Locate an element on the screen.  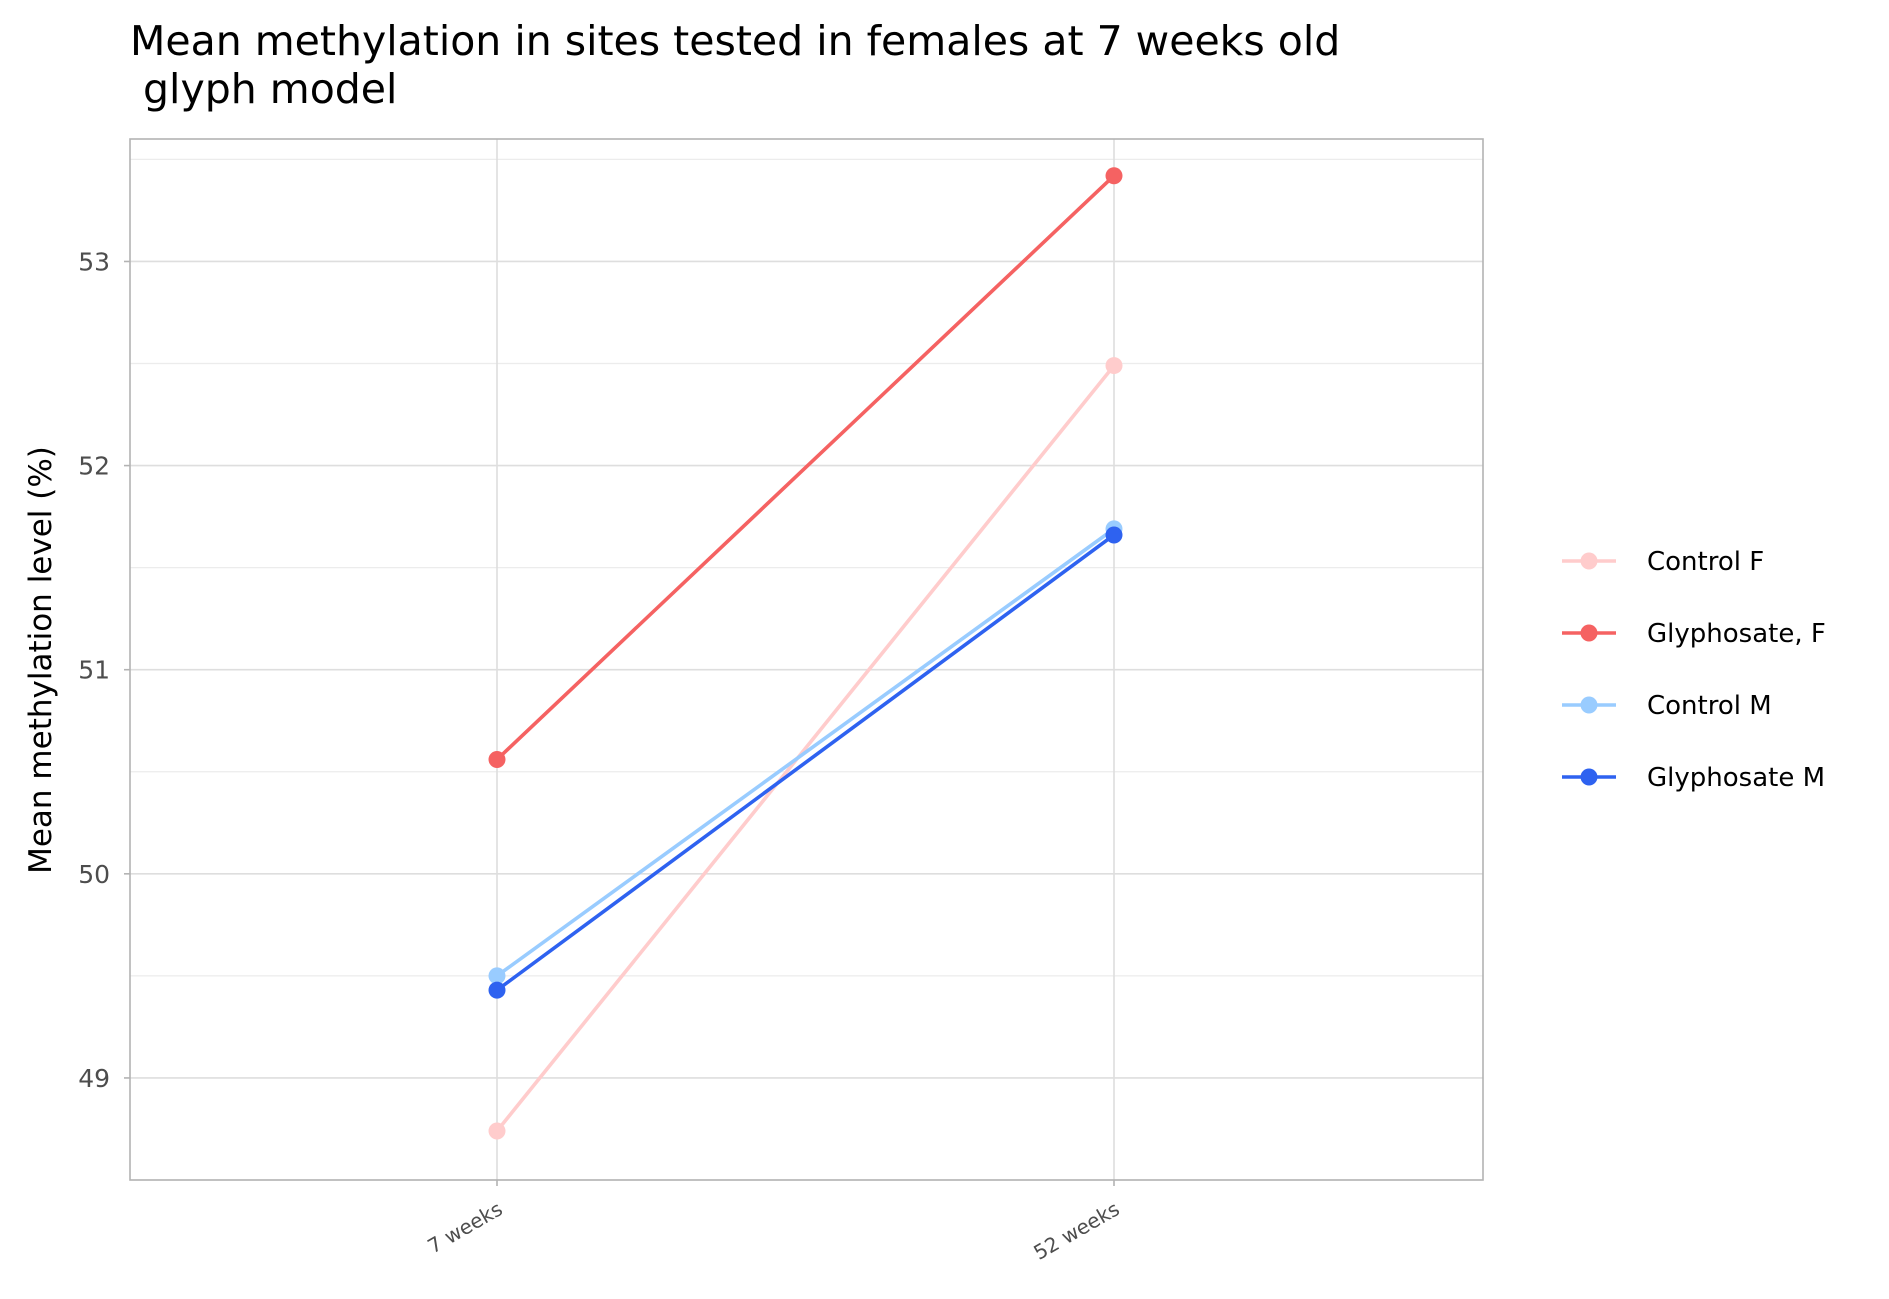
y-tick-label: 52 is located at coordinates (94, 466).